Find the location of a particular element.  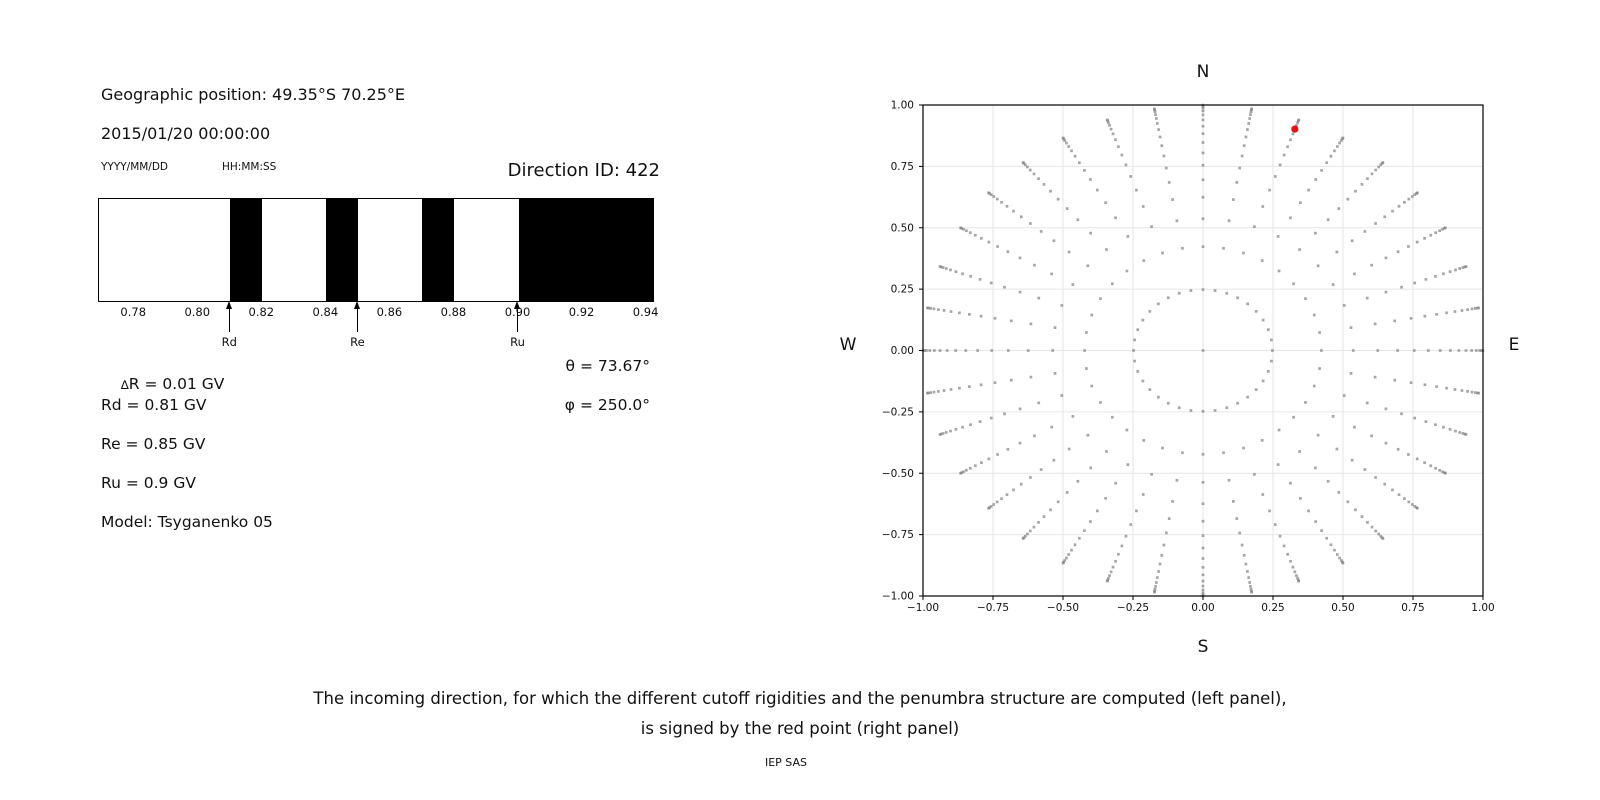

rd-arrow-head is located at coordinates (228, 305).